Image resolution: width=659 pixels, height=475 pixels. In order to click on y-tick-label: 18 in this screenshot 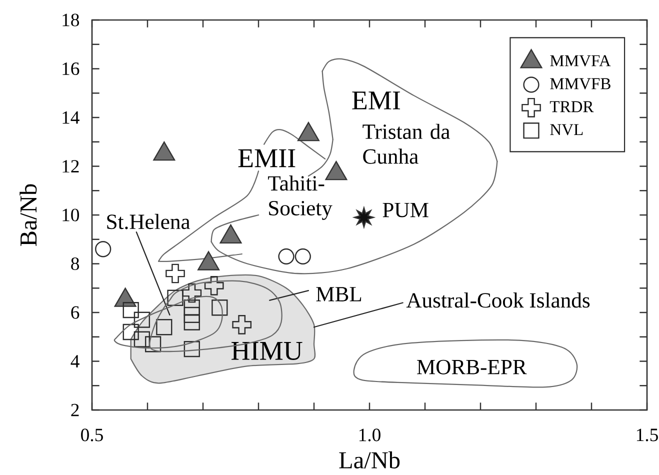, I will do `click(71, 20)`.